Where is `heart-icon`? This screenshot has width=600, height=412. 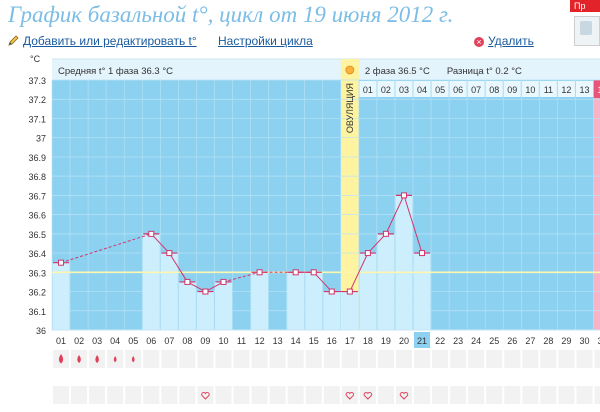
heart-icon is located at coordinates (350, 396).